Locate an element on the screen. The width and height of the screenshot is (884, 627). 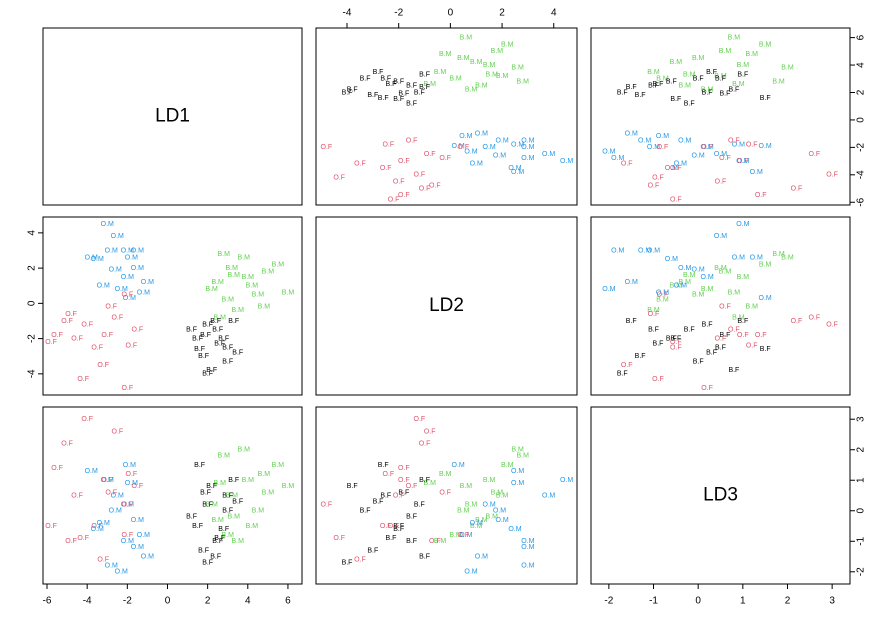
y-tick-label: 4 is located at coordinates (32, 233).